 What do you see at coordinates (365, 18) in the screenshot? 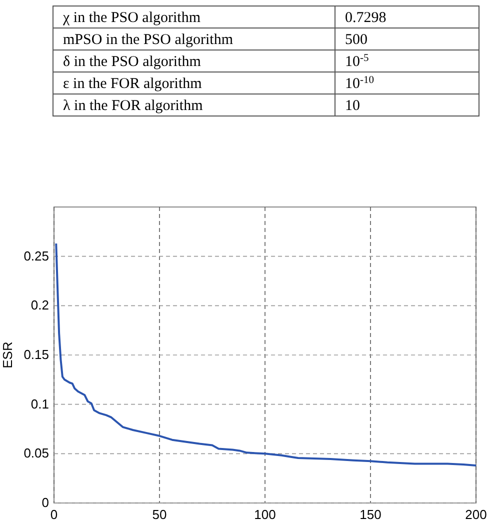
I see `text: 0.7298` at bounding box center [365, 18].